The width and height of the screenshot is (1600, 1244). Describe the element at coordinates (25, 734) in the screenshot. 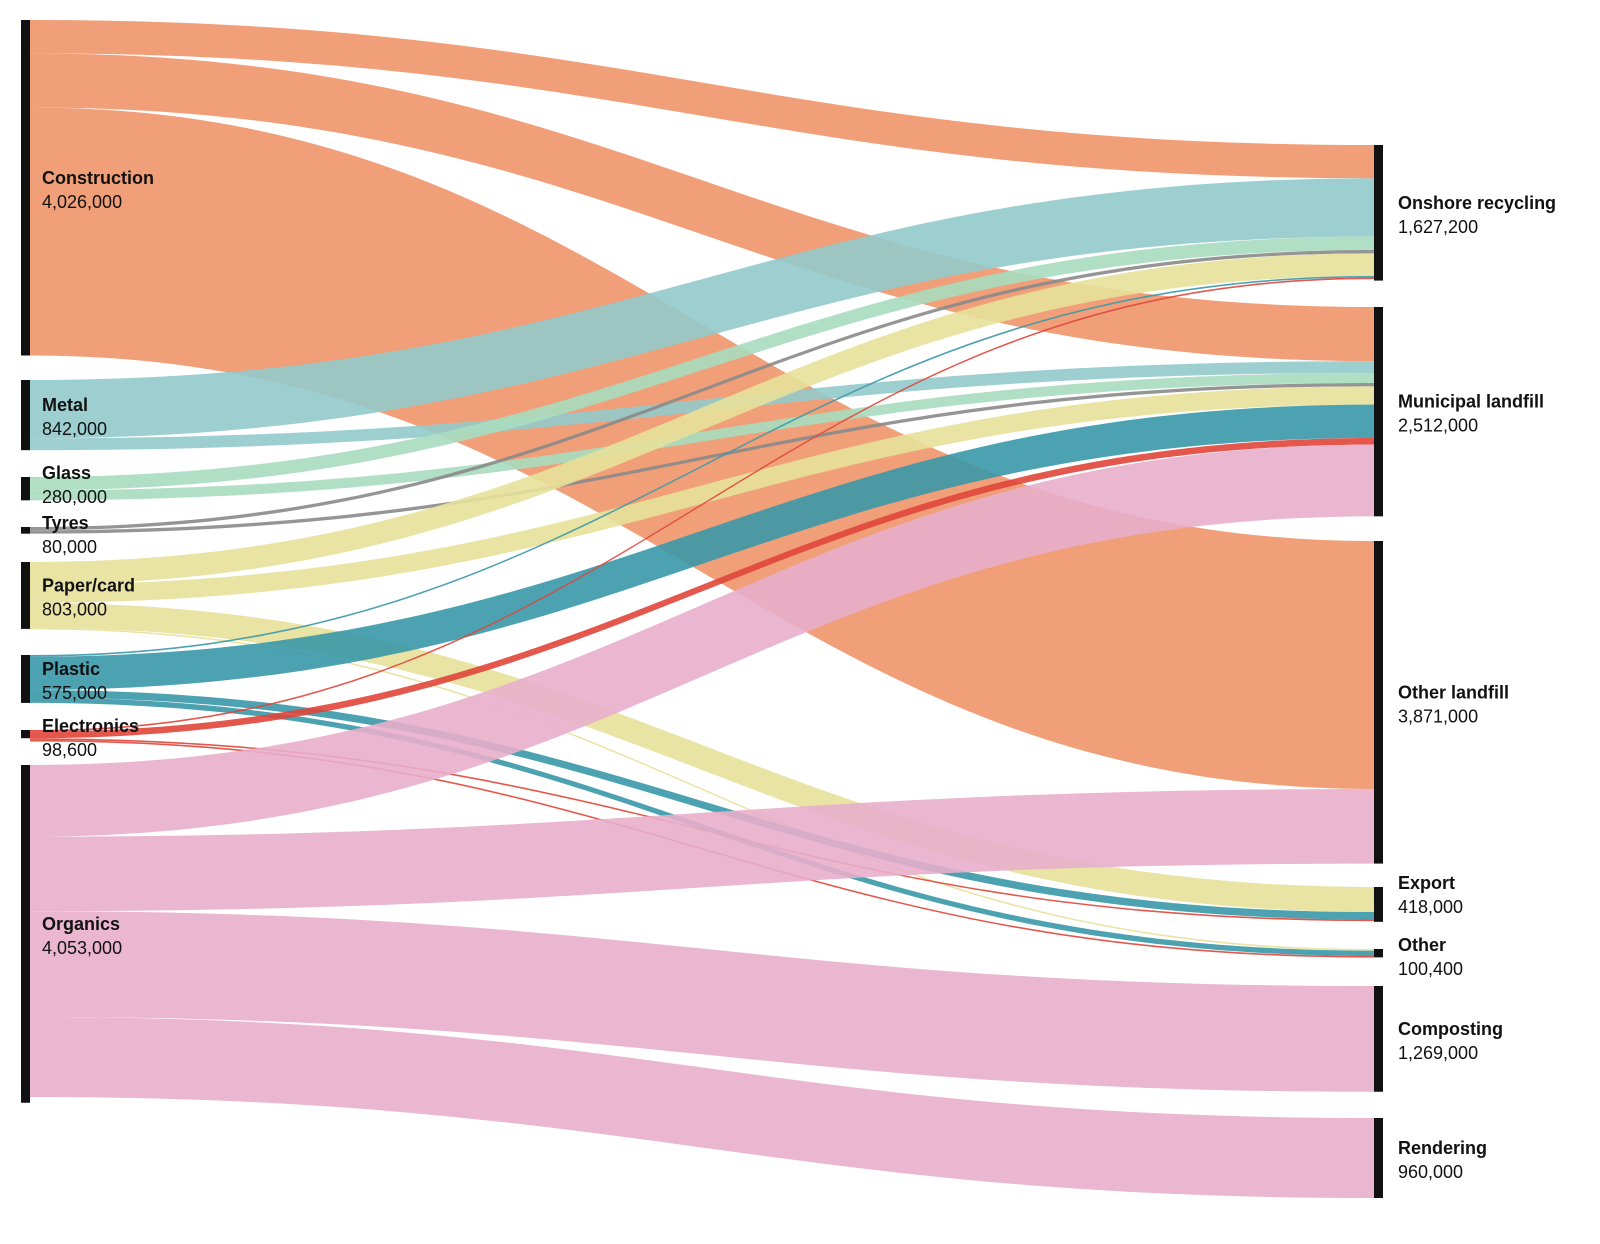

I see `source-bar-electronics` at that location.